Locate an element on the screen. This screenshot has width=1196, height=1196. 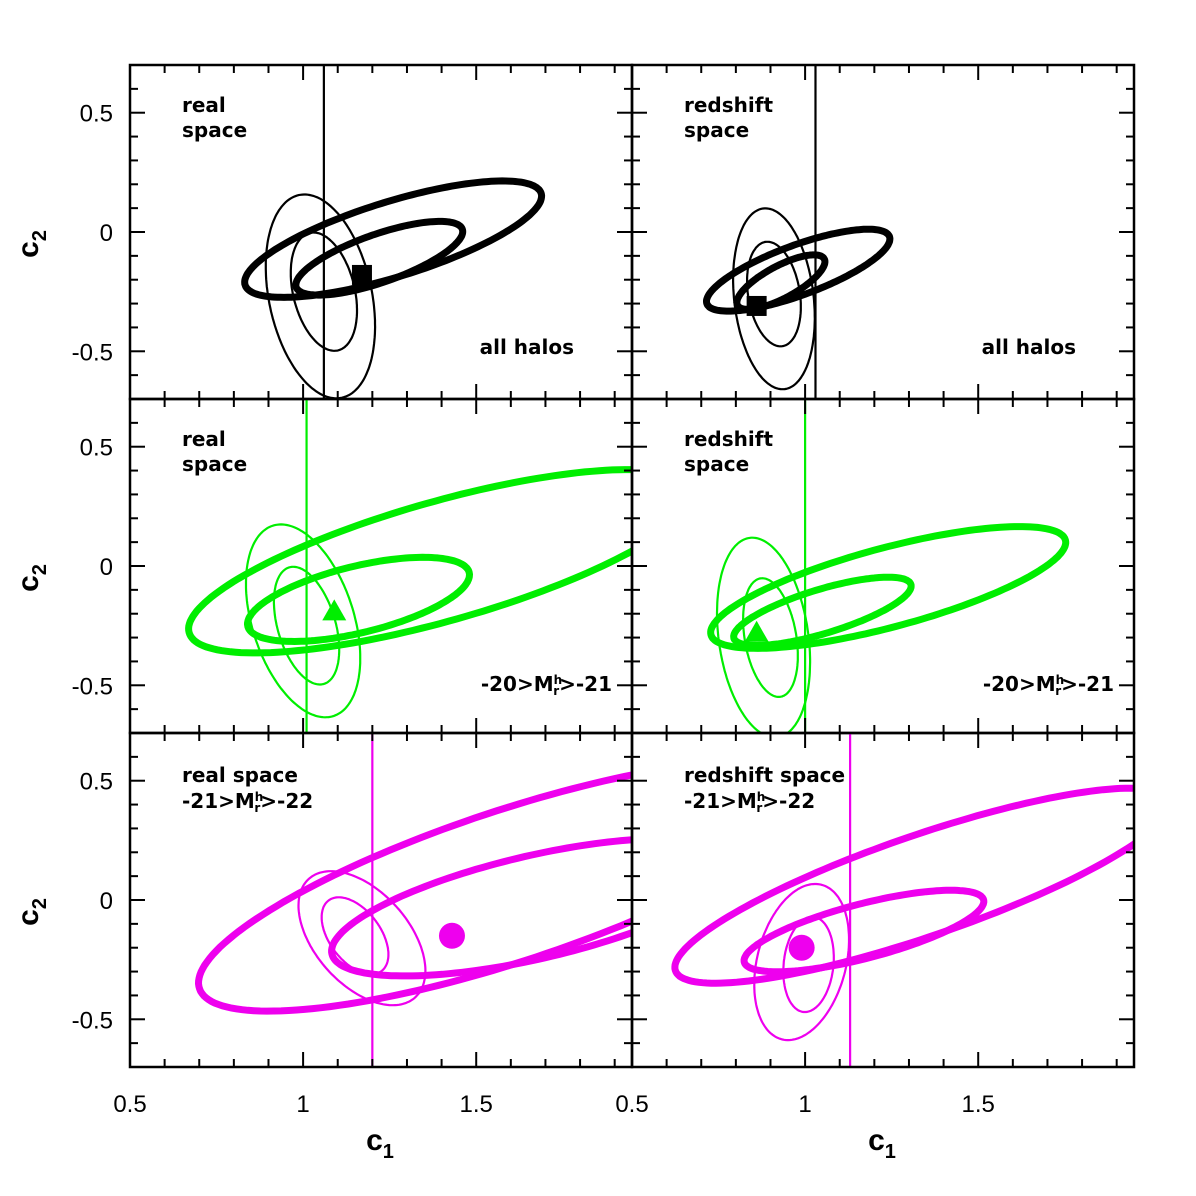
panel-frame is located at coordinates (883, 900).